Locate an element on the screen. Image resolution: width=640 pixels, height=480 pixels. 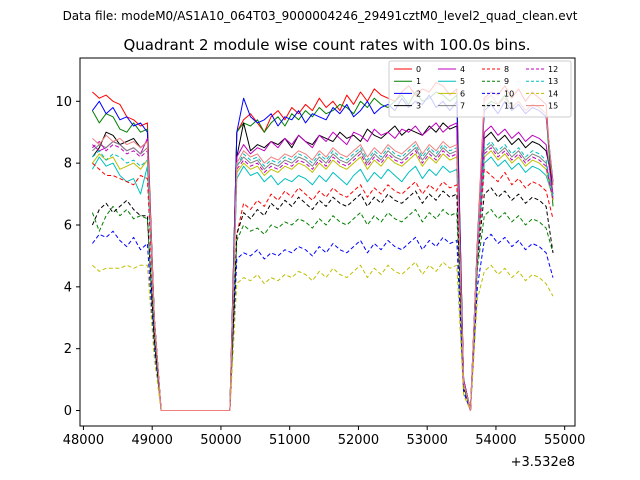
legend-label-5: 5 is located at coordinates (462, 81).